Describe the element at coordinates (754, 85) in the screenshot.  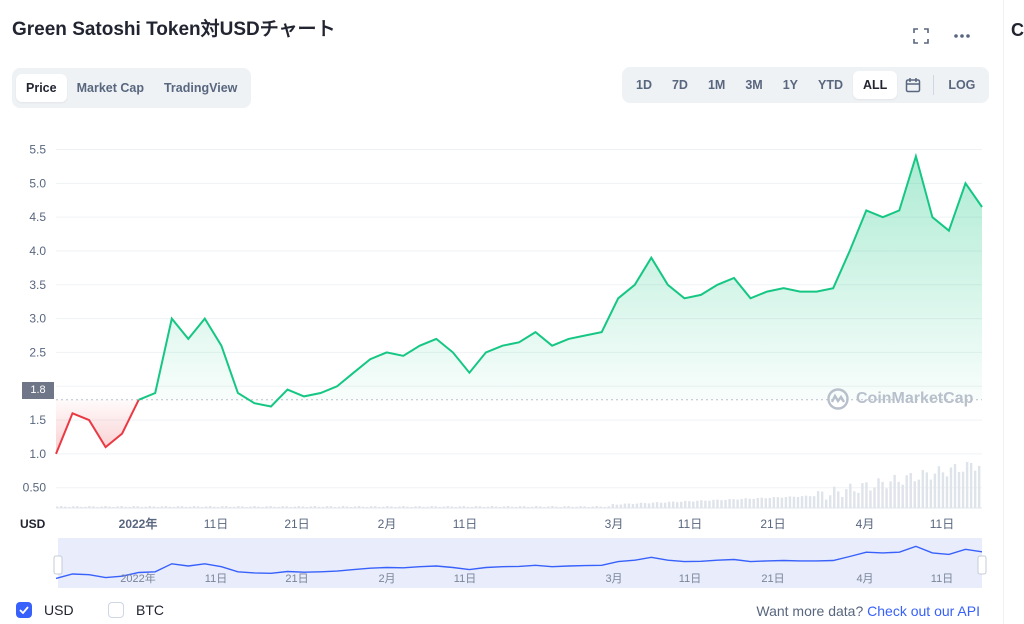
I see `range-3m: 3M` at that location.